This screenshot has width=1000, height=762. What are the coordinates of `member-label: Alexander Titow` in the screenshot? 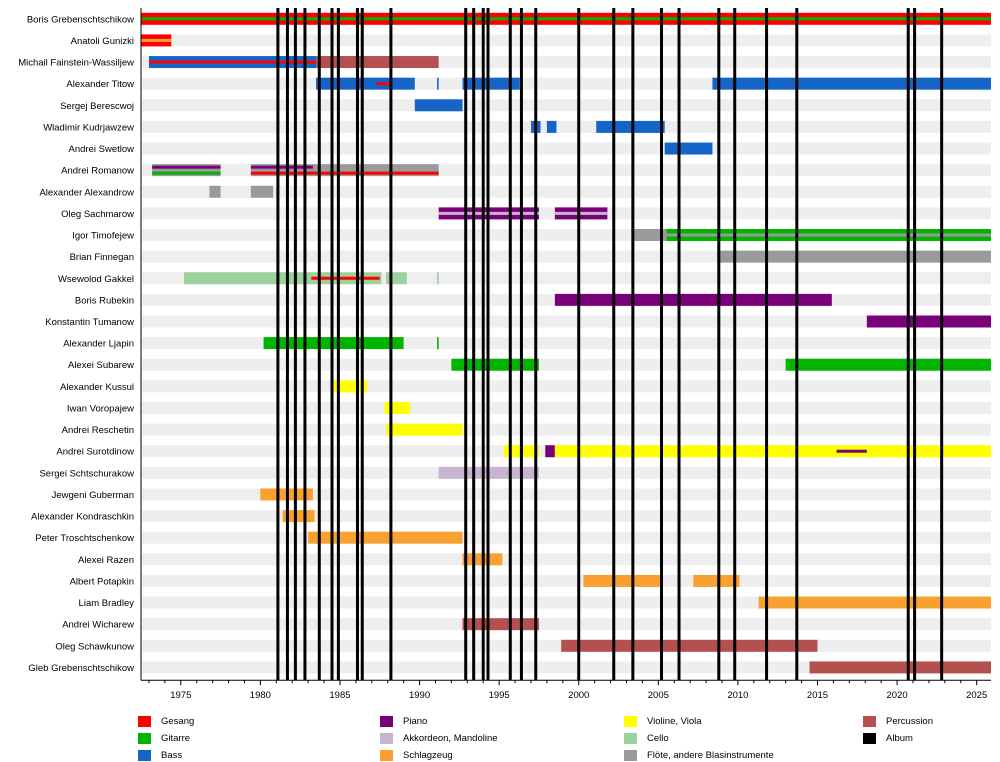 It's located at (100, 84).